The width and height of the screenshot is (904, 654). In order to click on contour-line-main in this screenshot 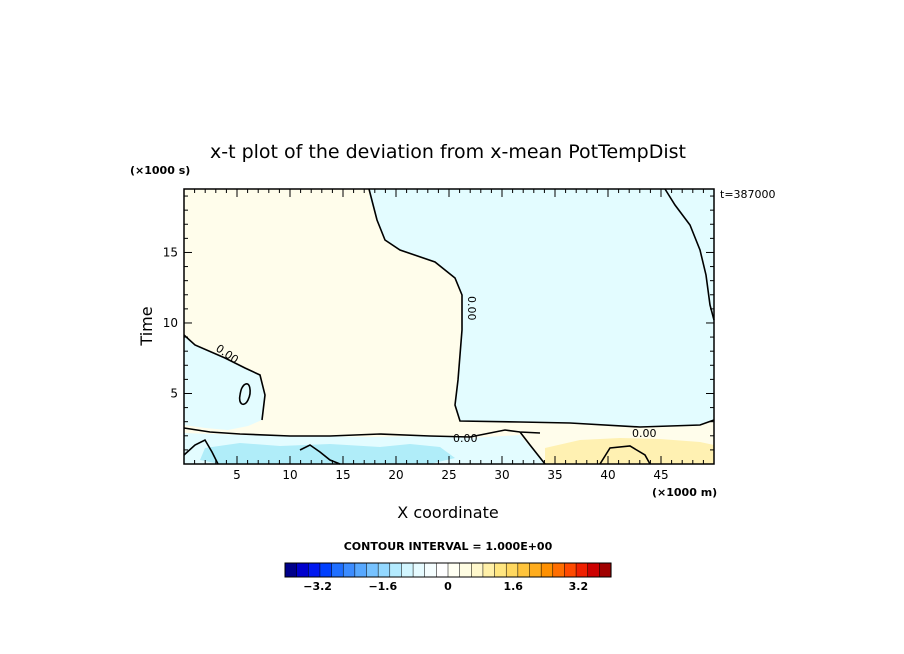, I will do `click(541, 308)`.